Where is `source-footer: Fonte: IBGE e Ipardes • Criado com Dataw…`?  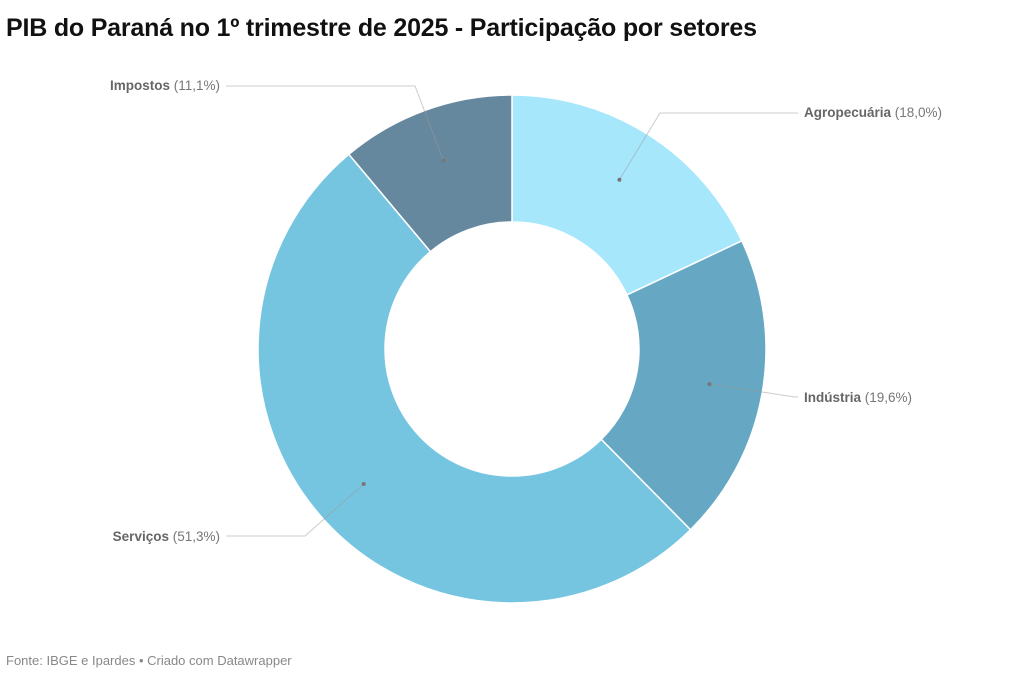
source-footer: Fonte: IBGE e Ipardes • Criado com Dataw… is located at coordinates (149, 660).